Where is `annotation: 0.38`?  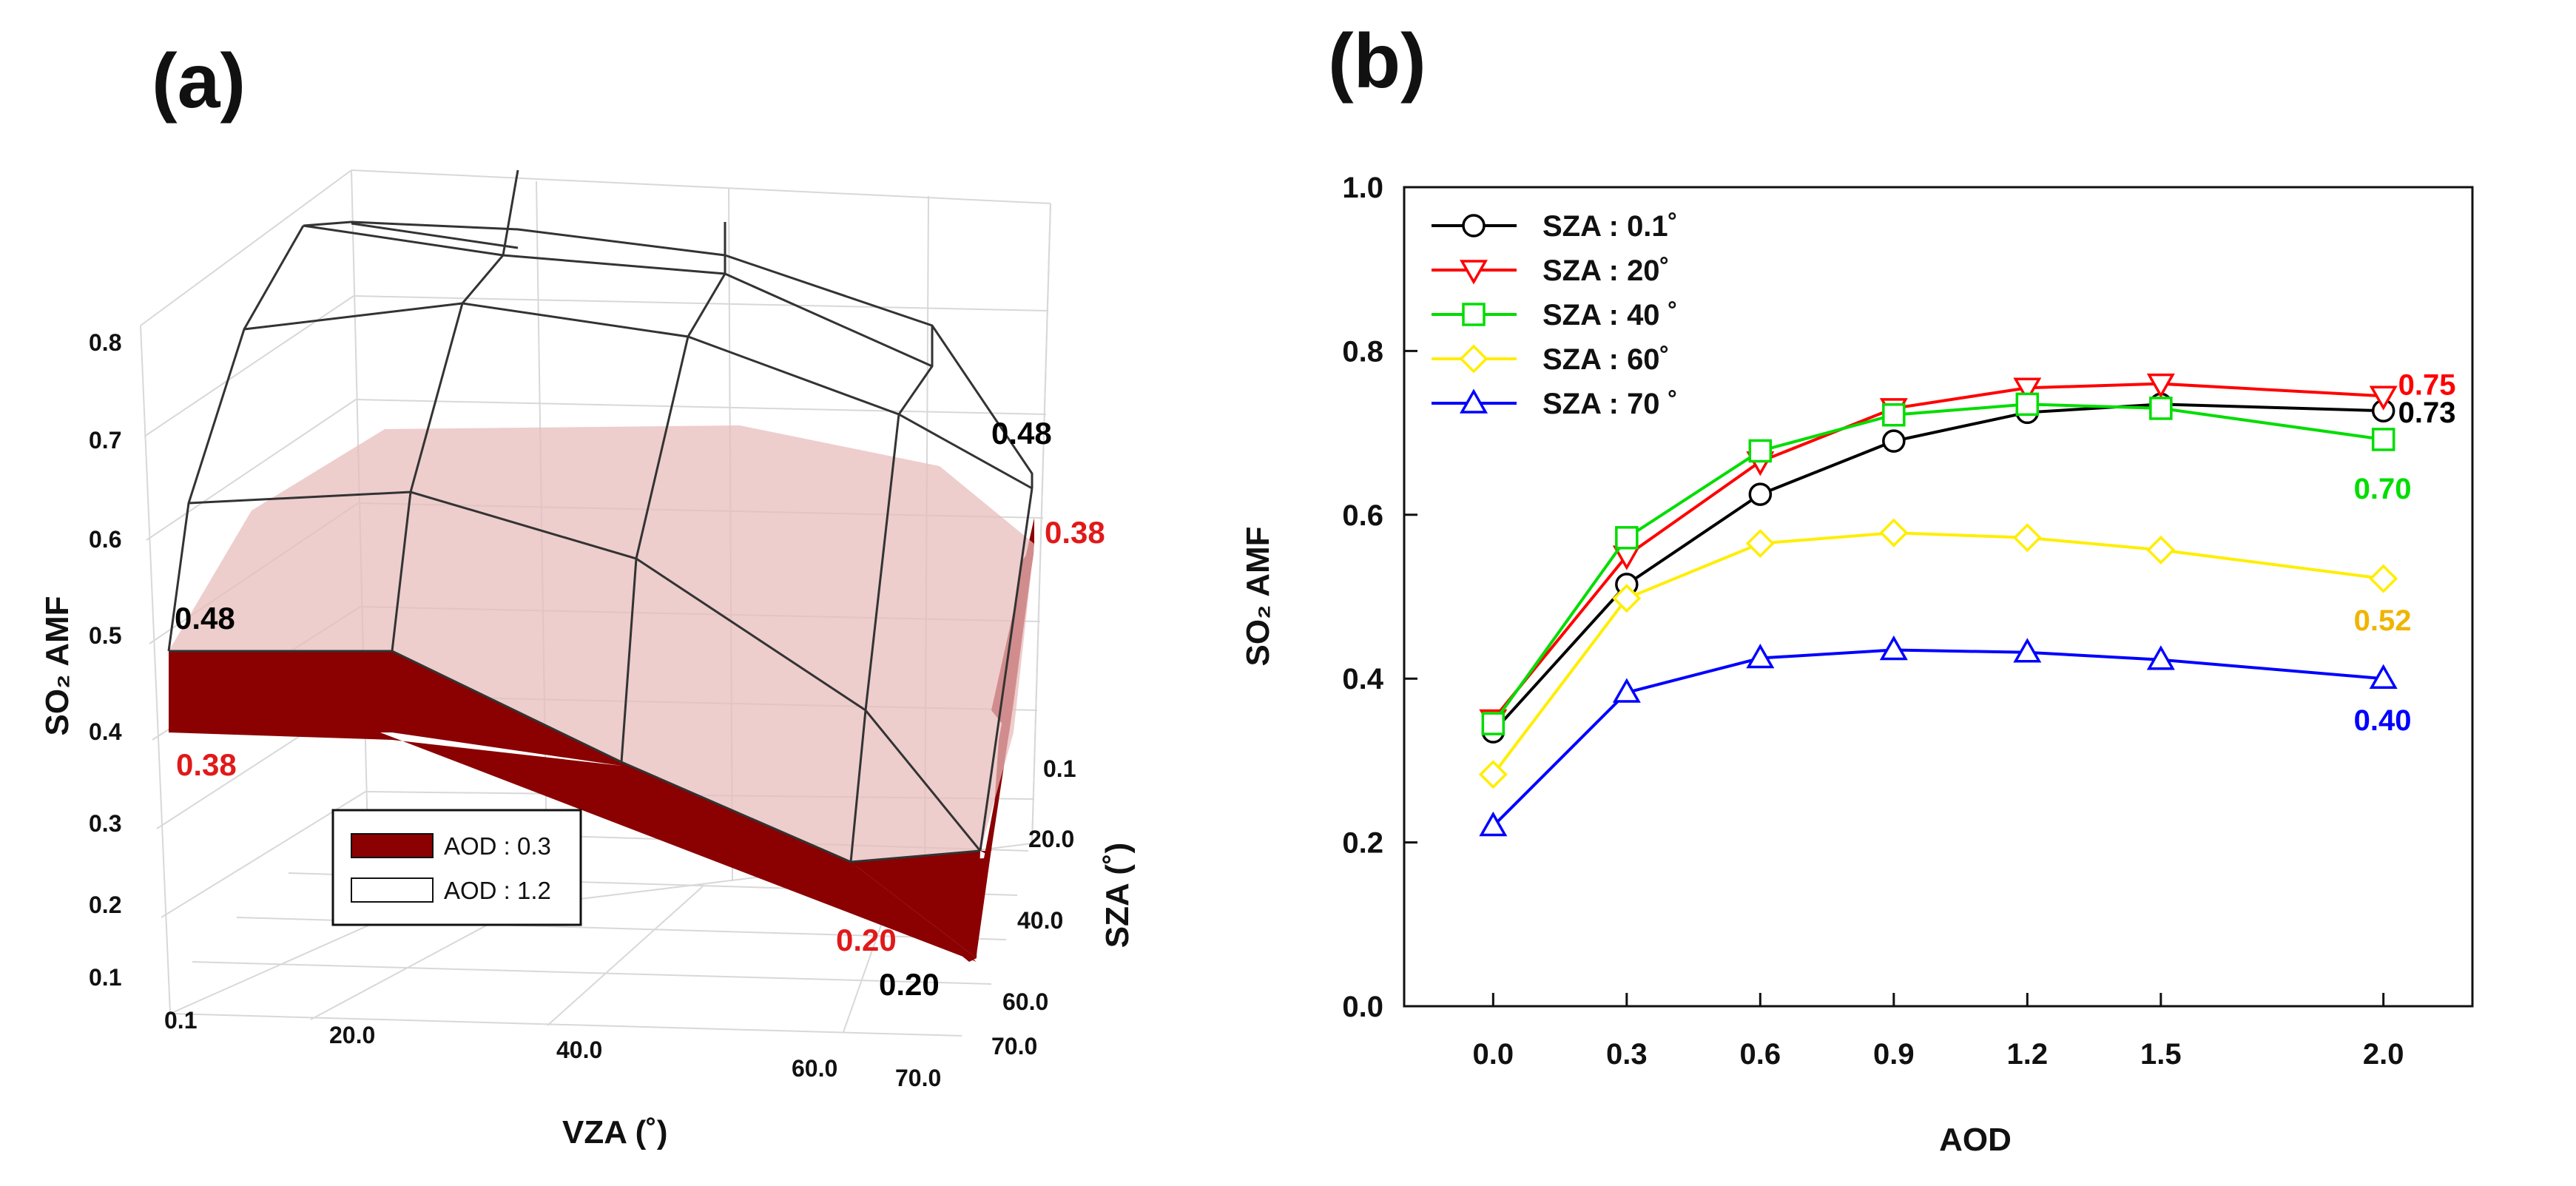 annotation: 0.38 is located at coordinates (1075, 532).